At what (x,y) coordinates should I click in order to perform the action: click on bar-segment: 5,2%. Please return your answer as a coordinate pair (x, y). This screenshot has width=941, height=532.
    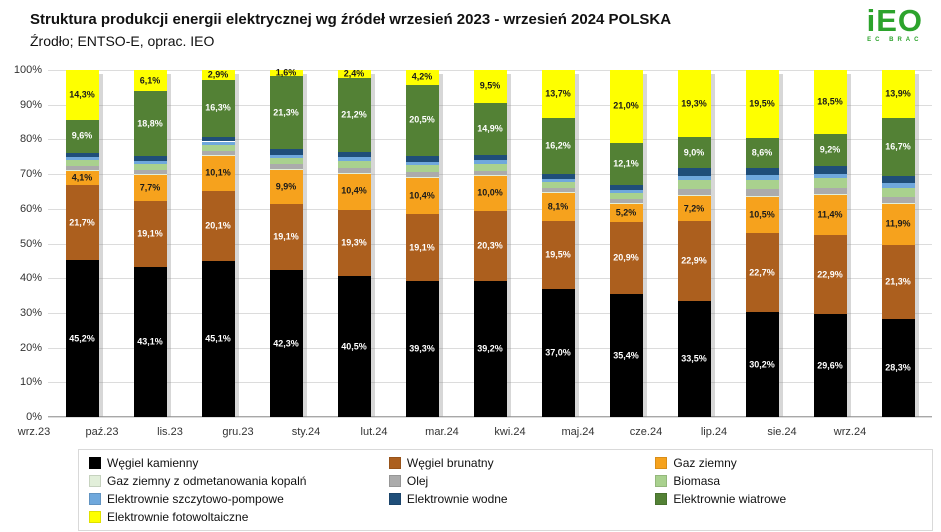
    Looking at the image, I should click on (626, 212).